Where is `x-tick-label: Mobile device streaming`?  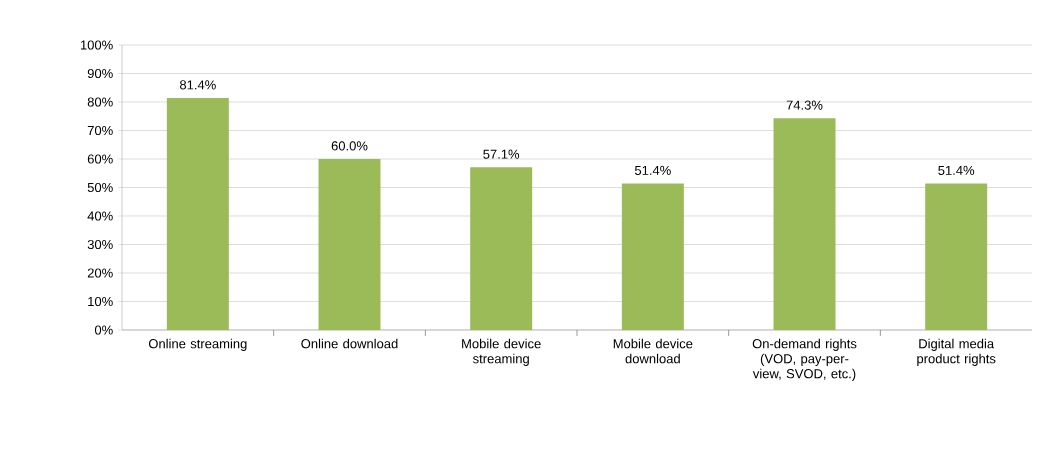 x-tick-label: Mobile device streaming is located at coordinates (501, 352).